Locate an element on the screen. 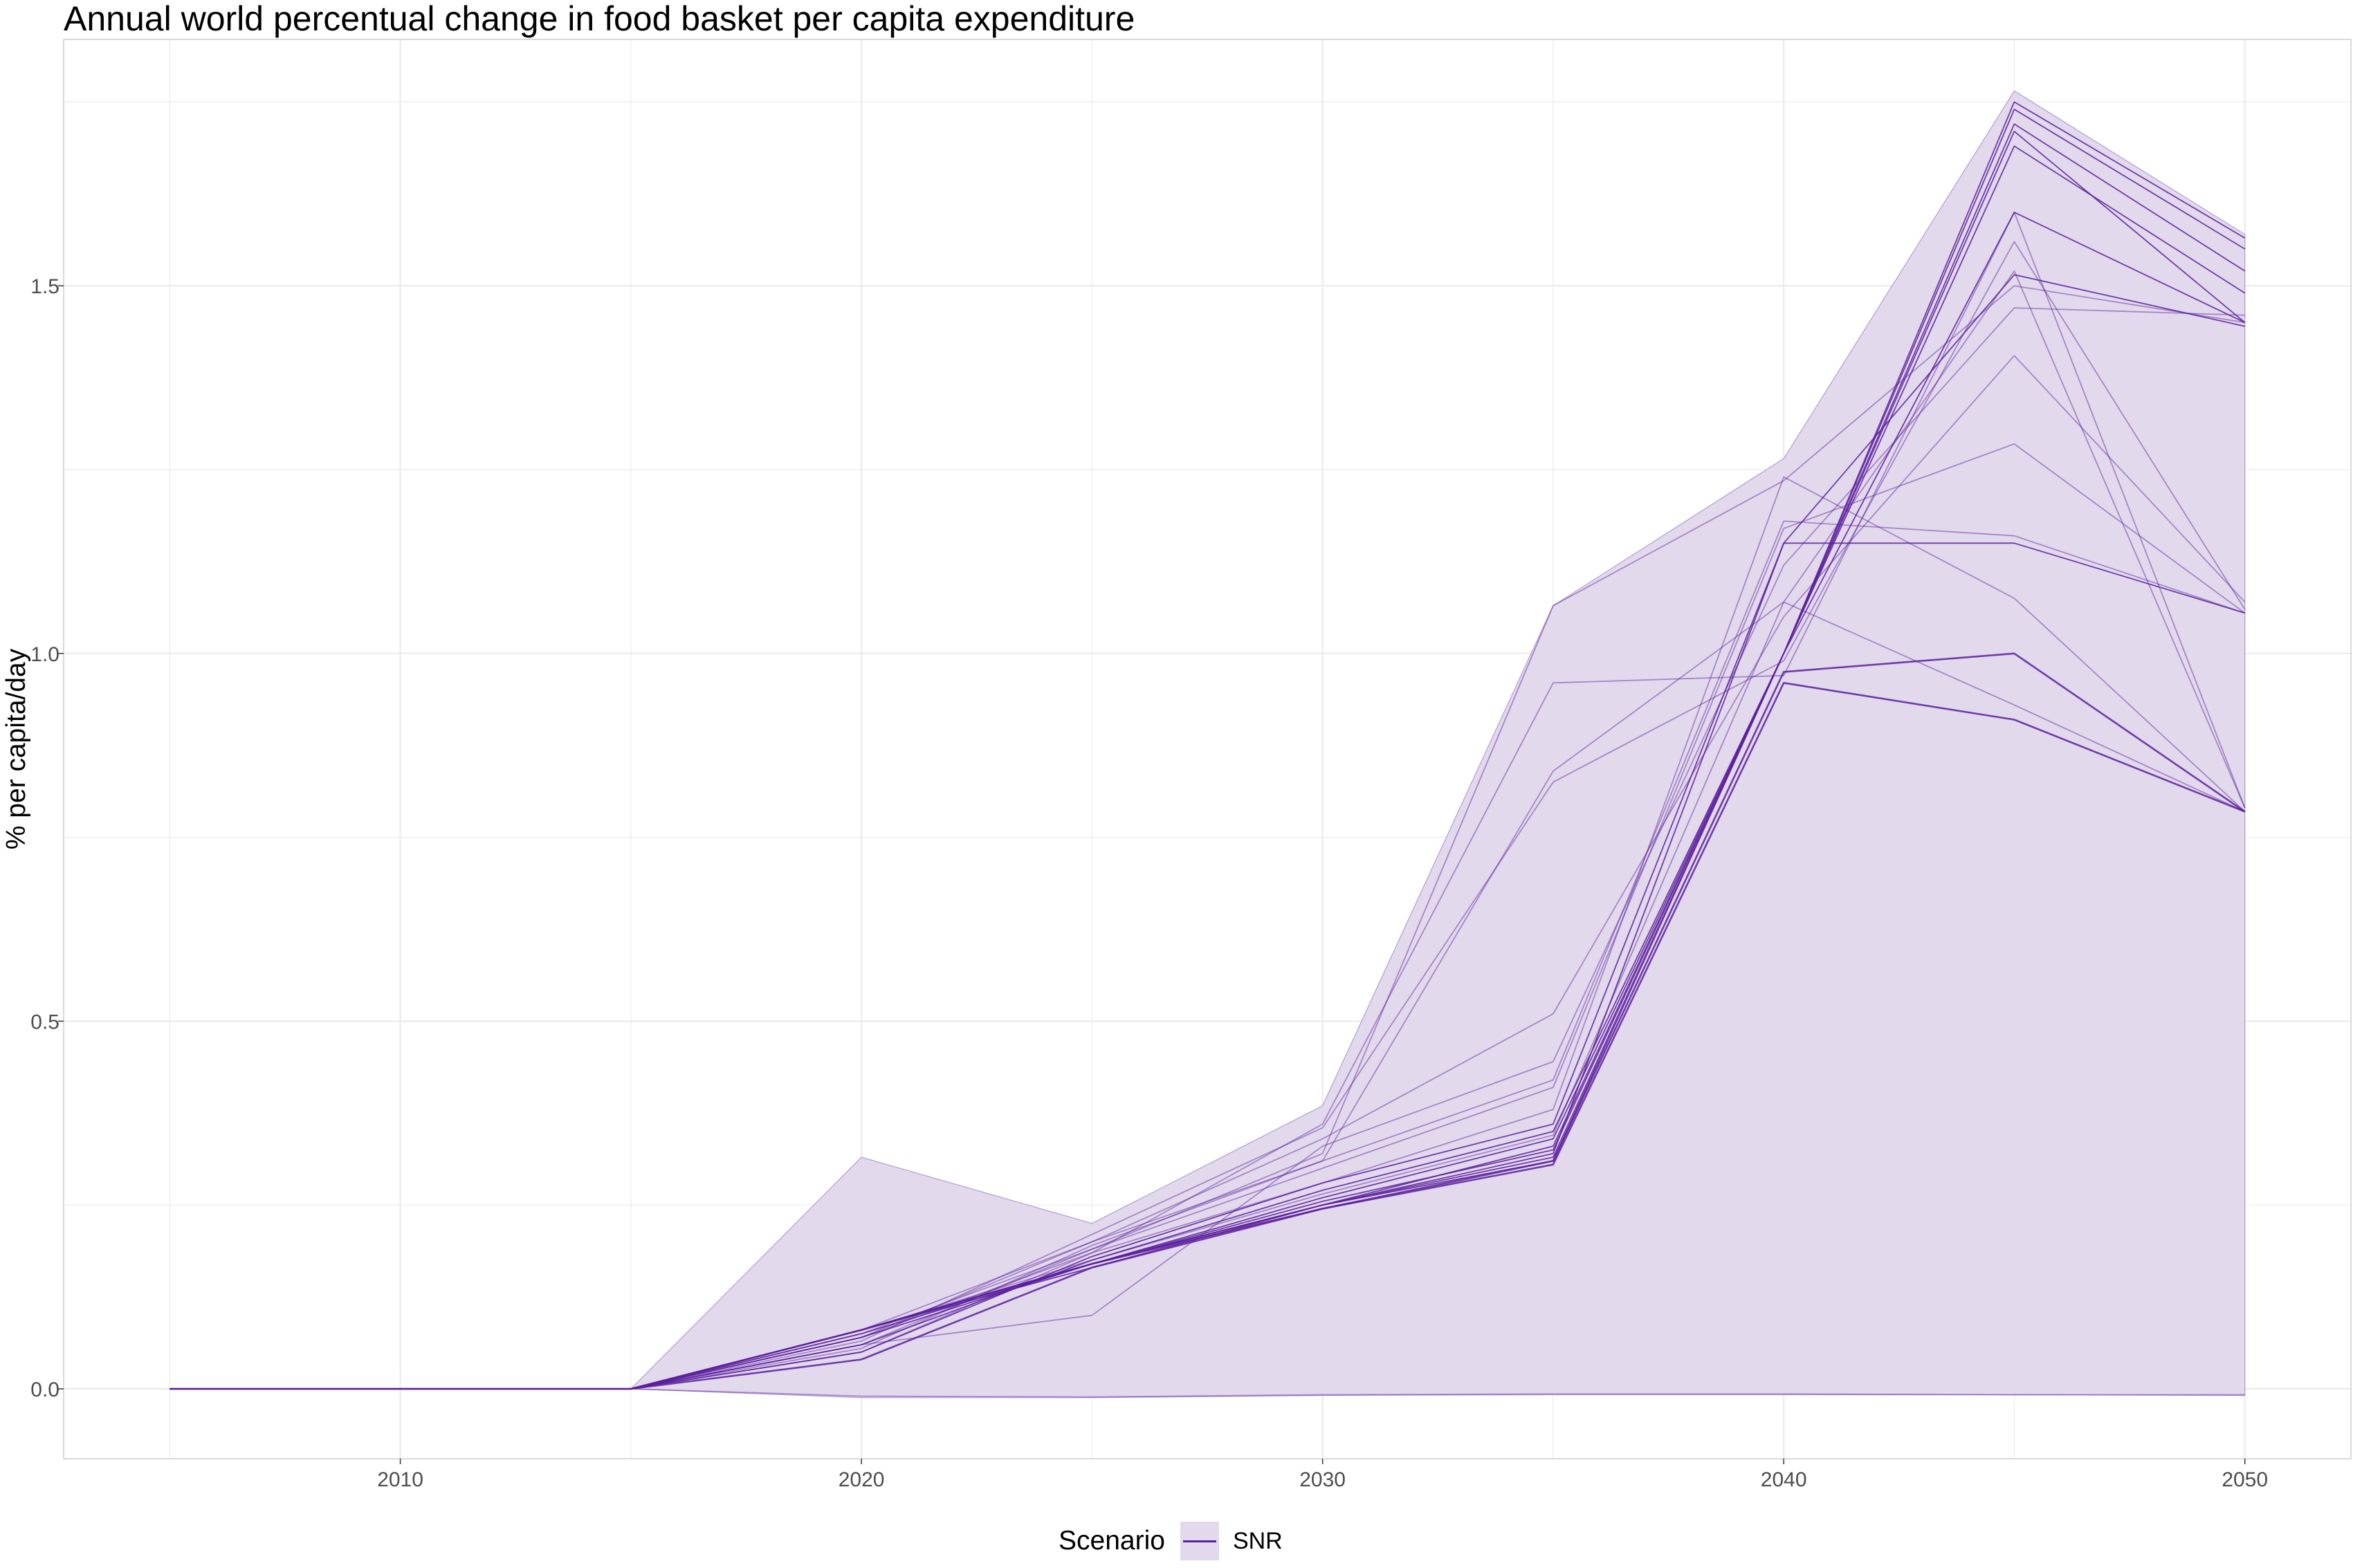  x-tick-label: 2010 is located at coordinates (400, 1479).